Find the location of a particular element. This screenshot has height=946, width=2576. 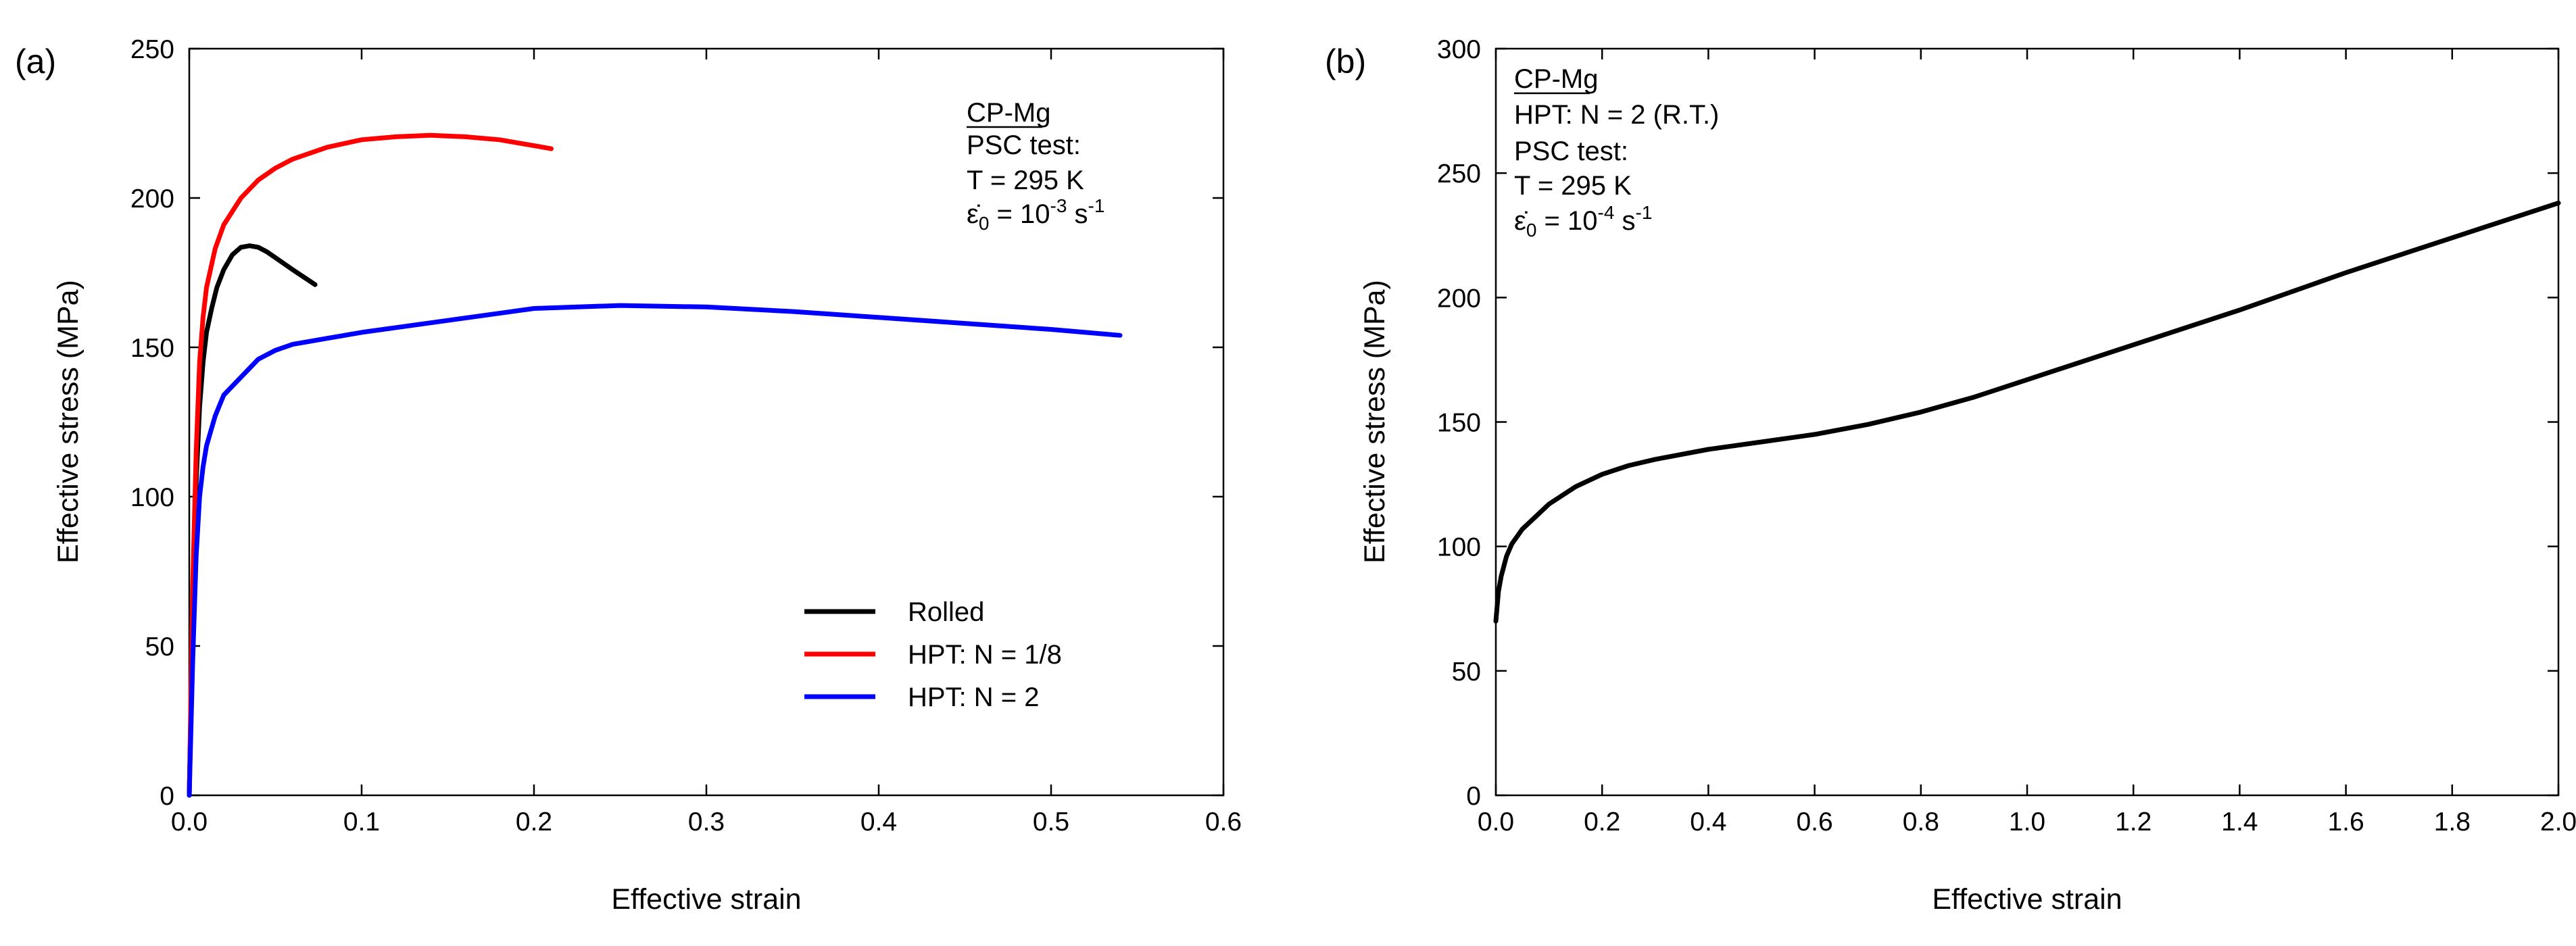

panel-b-x-tick-label: 2.0 is located at coordinates (2558, 822).